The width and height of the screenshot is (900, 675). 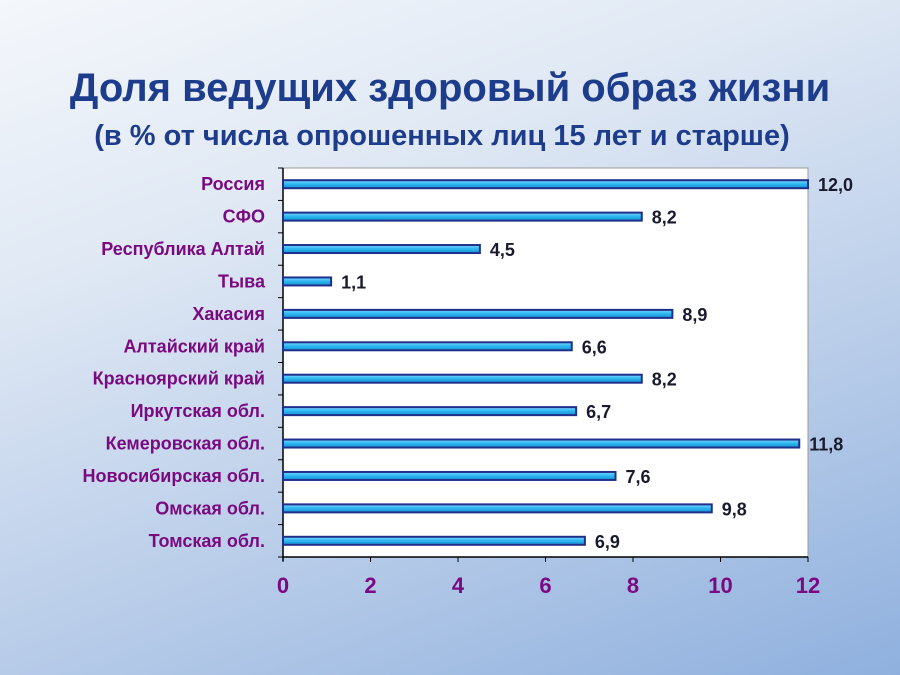 What do you see at coordinates (179, 379) in the screenshot?
I see `category-label: Красноярский край` at bounding box center [179, 379].